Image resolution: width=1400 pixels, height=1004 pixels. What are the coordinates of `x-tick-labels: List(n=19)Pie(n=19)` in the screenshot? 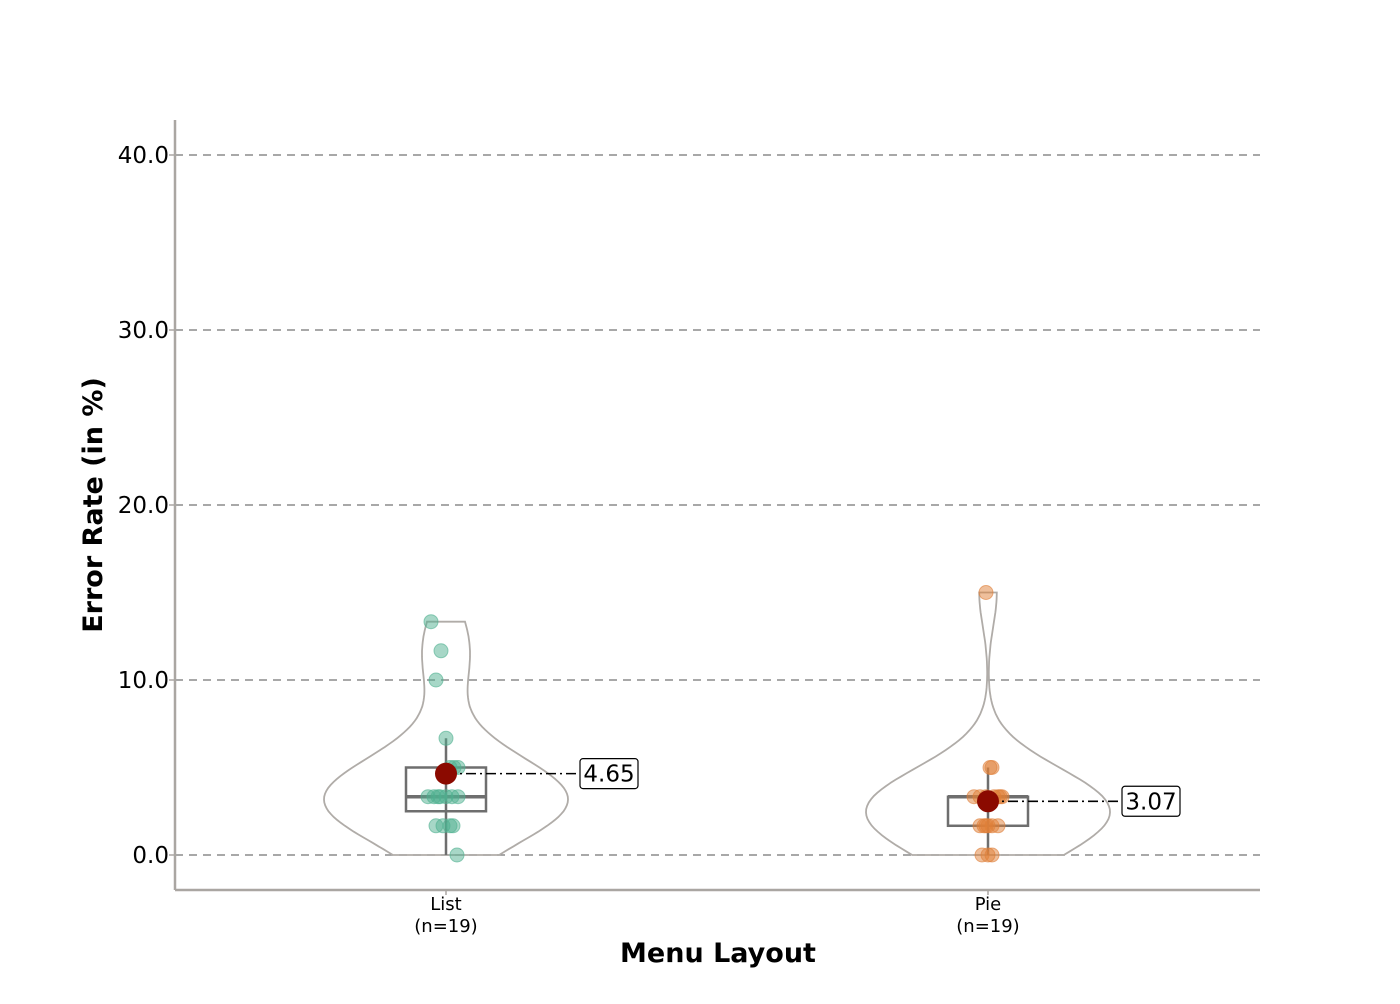 It's located at (717, 913).